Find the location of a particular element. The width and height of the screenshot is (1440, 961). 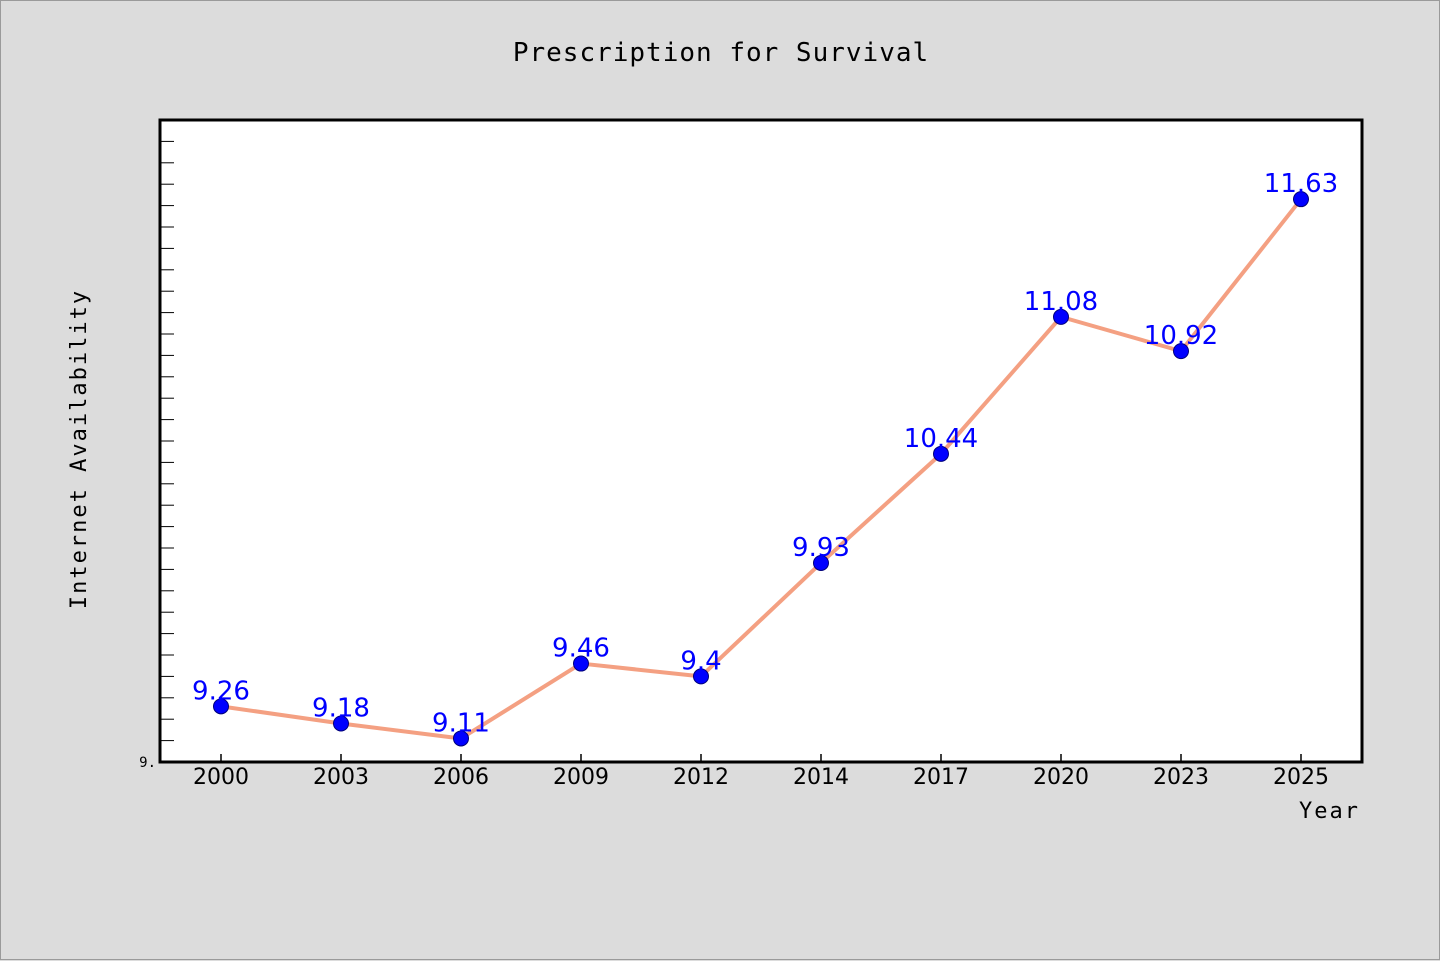

x-tick-label: 2017 is located at coordinates (941, 777).